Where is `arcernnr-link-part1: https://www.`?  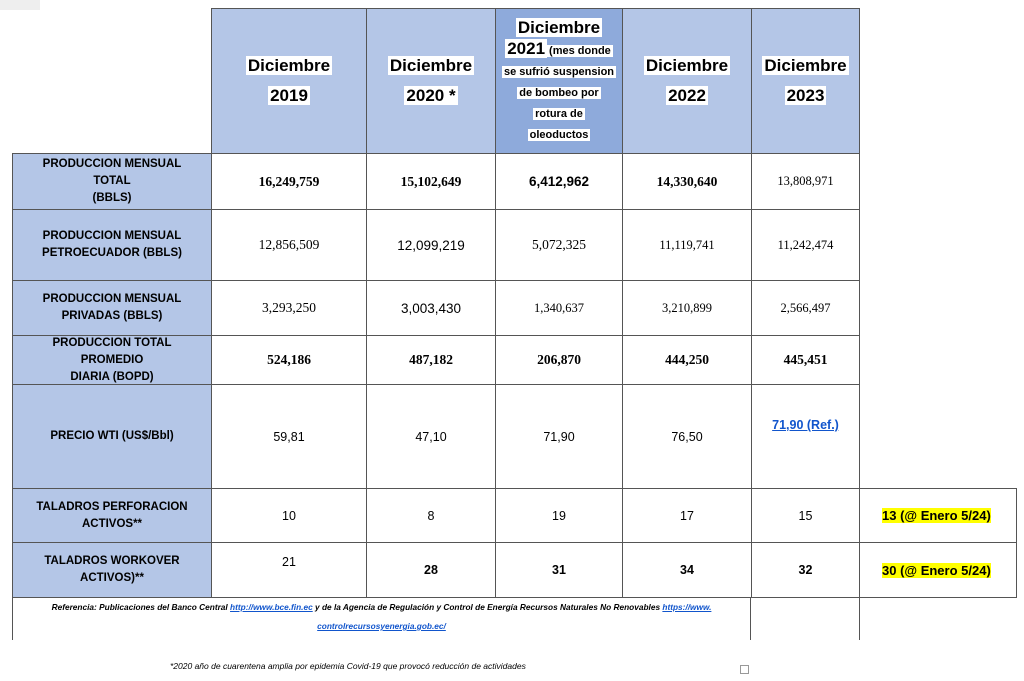
arcernnr-link-part1: https://www. is located at coordinates (687, 607).